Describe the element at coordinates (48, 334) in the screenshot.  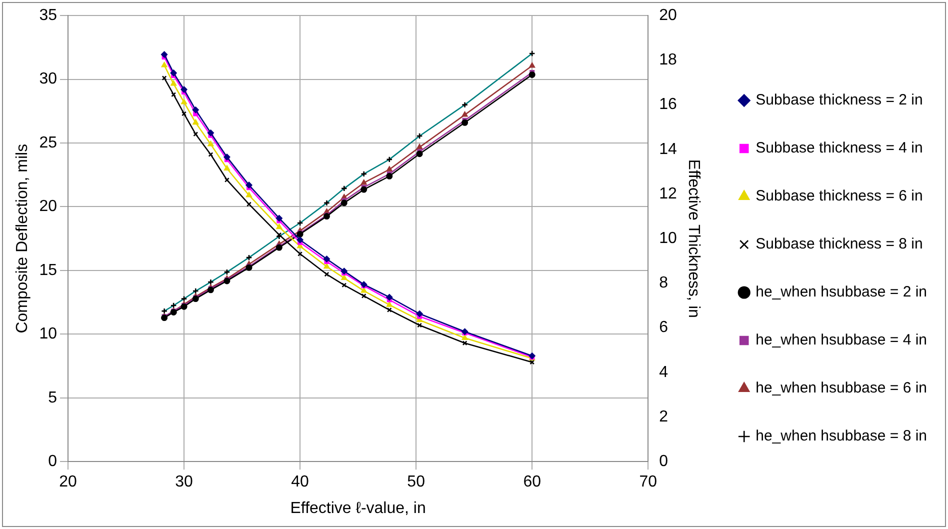
I see `y-tick-label: 10` at that location.